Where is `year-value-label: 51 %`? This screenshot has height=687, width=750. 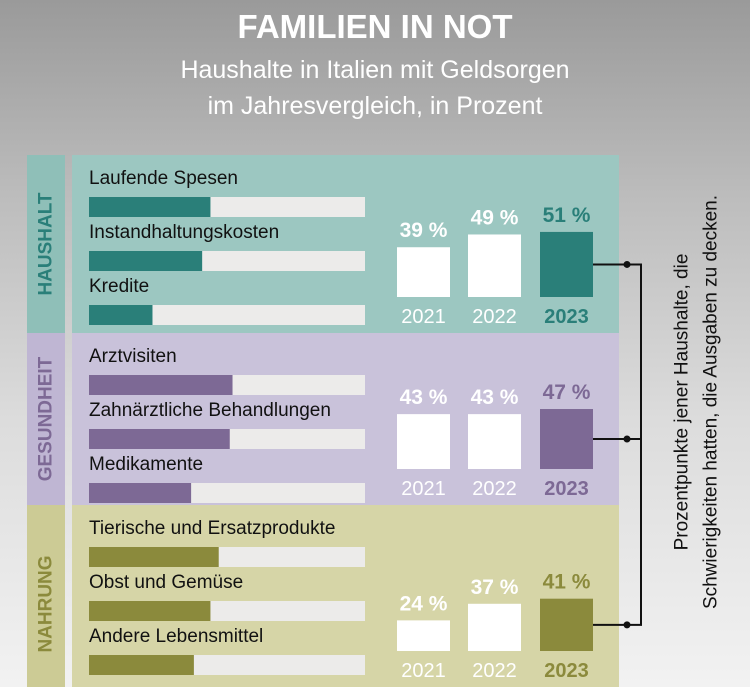 year-value-label: 51 % is located at coordinates (567, 215).